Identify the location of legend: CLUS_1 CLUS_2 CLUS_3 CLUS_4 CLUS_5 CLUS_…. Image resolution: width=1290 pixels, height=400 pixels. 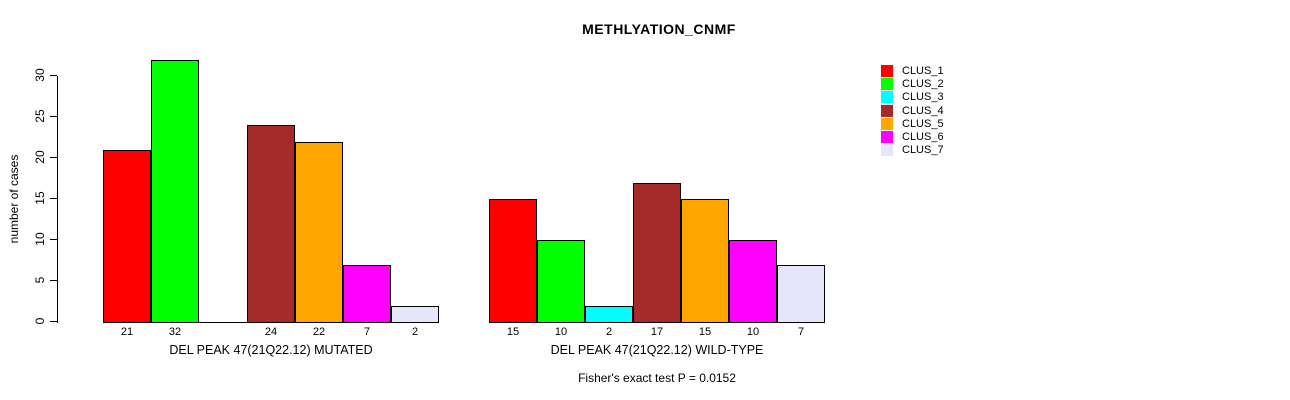
(912, 110).